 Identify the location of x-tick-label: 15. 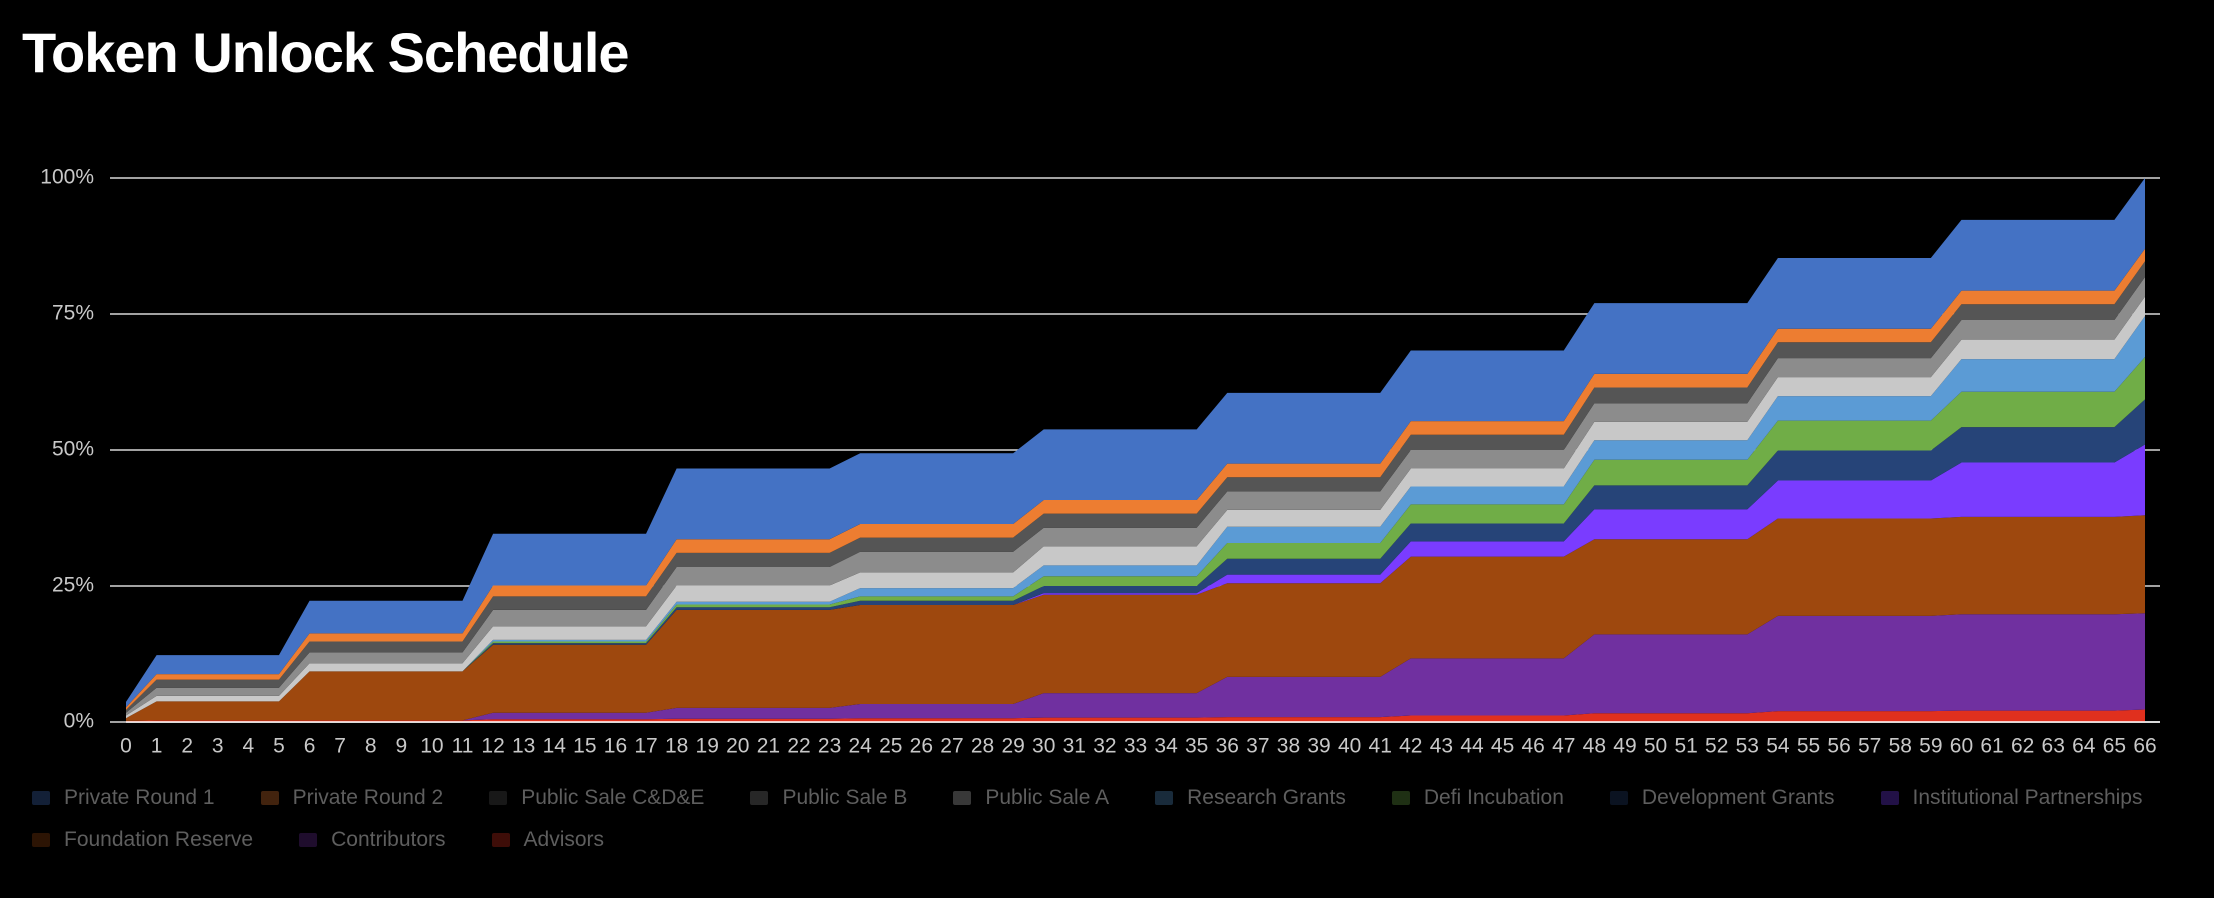
(584, 746).